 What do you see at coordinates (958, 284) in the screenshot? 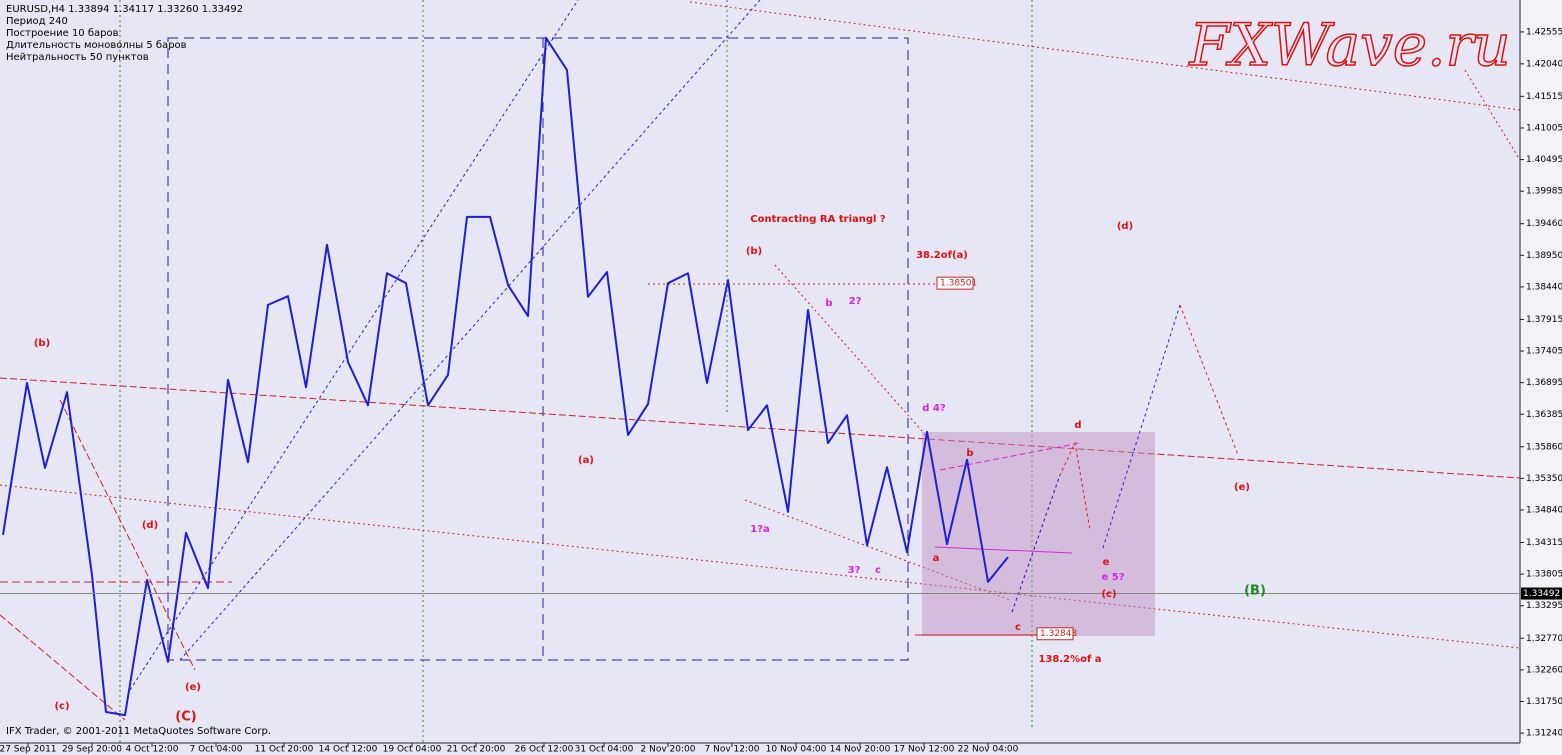
I see `price-level-label: 1.38501` at bounding box center [958, 284].